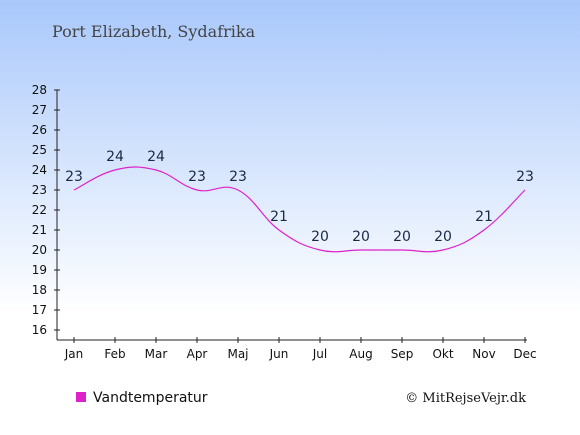 The height and width of the screenshot is (435, 580). Describe the element at coordinates (39, 270) in the screenshot. I see `y-tick-label: 19` at that location.